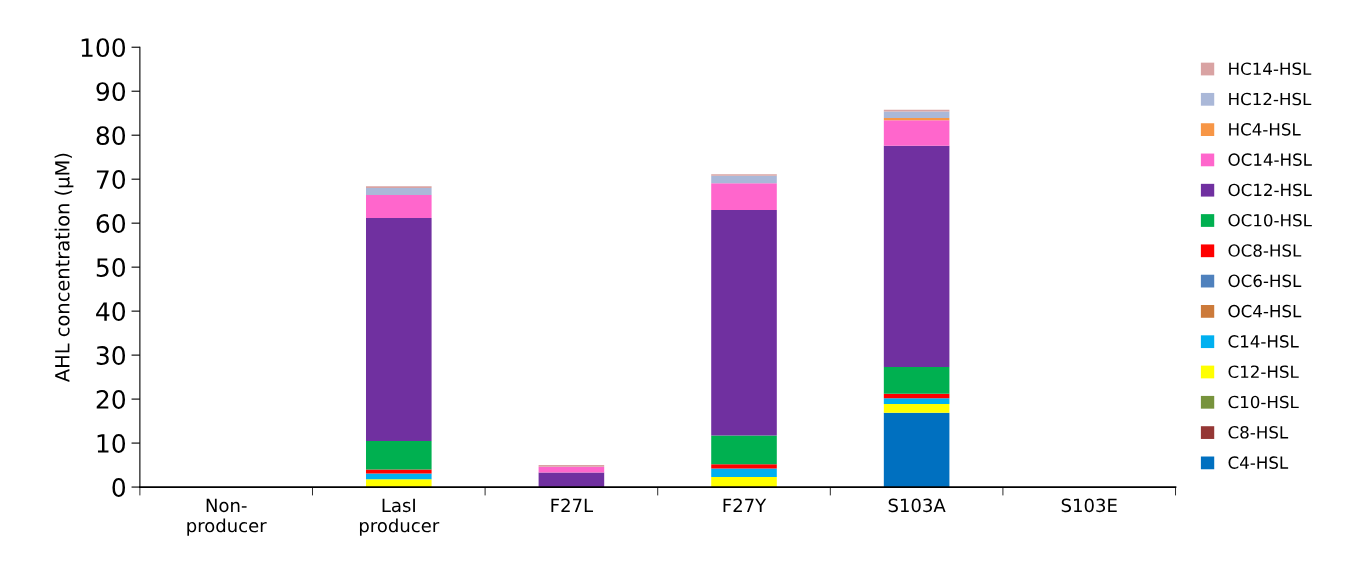  Describe the element at coordinates (111, 355) in the screenshot. I see `y-tick-label: 30` at that location.